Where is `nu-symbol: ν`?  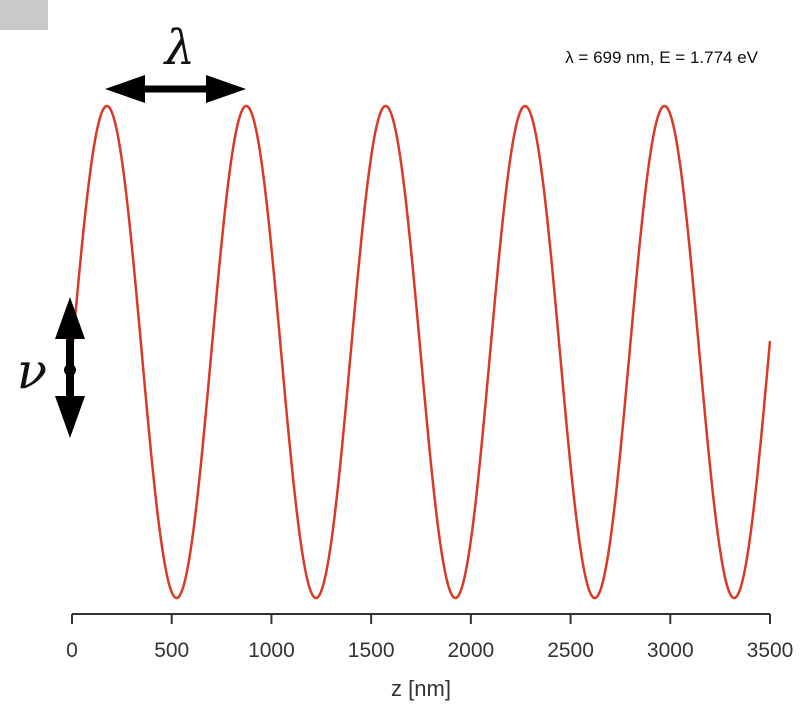 nu-symbol: ν is located at coordinates (32, 371).